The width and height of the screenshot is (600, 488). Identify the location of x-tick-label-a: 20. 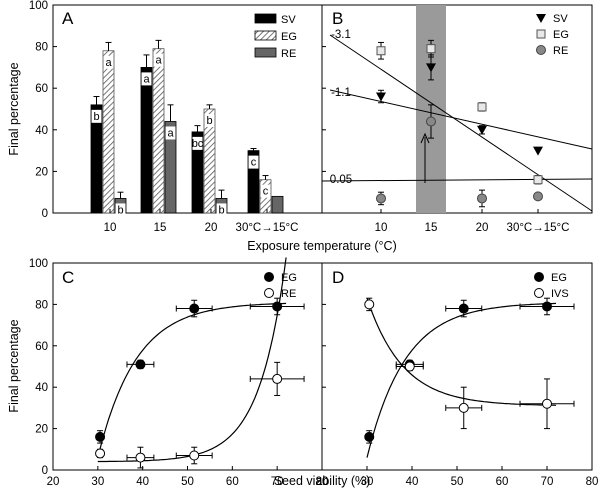
(211, 228).